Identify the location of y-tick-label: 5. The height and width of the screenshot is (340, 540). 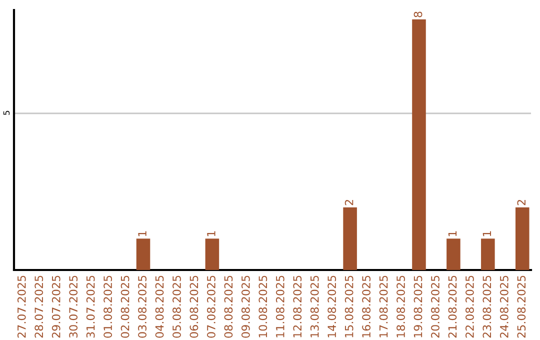
(6, 112).